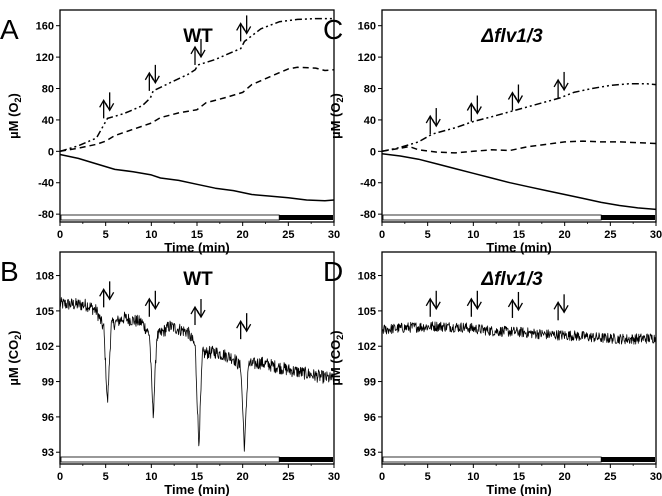 Image resolution: width=662 pixels, height=496 pixels. What do you see at coordinates (306, 459) in the screenshot?
I see `dark-period-bar` at bounding box center [306, 459].